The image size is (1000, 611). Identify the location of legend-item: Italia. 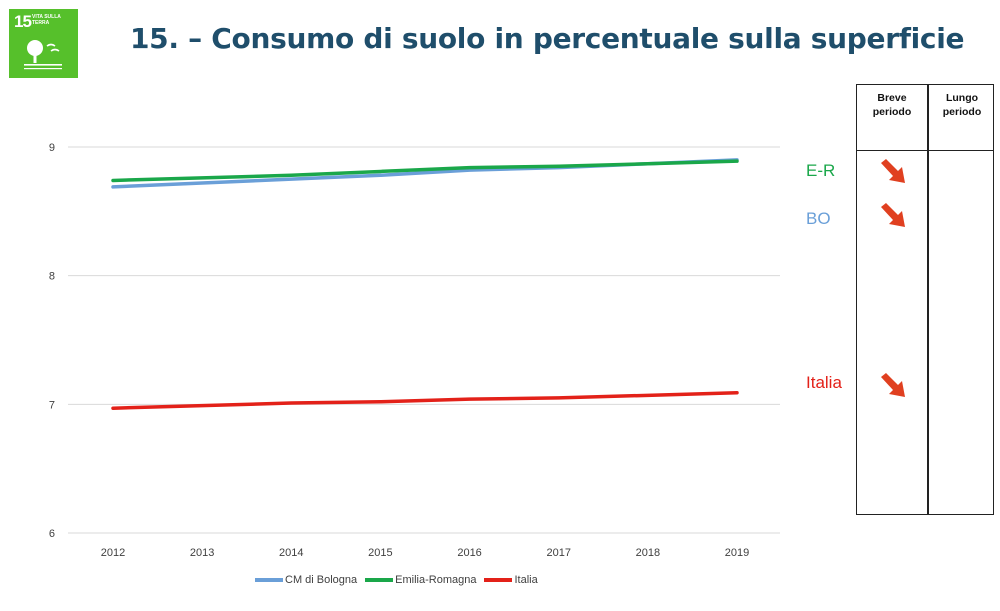
(511, 580).